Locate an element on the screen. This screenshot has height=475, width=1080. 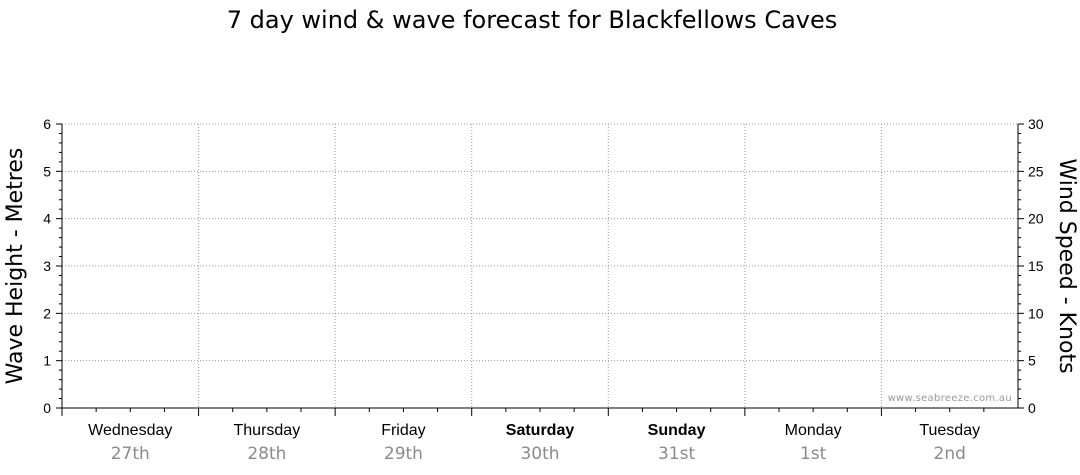
day-label: Friday is located at coordinates (403, 430).